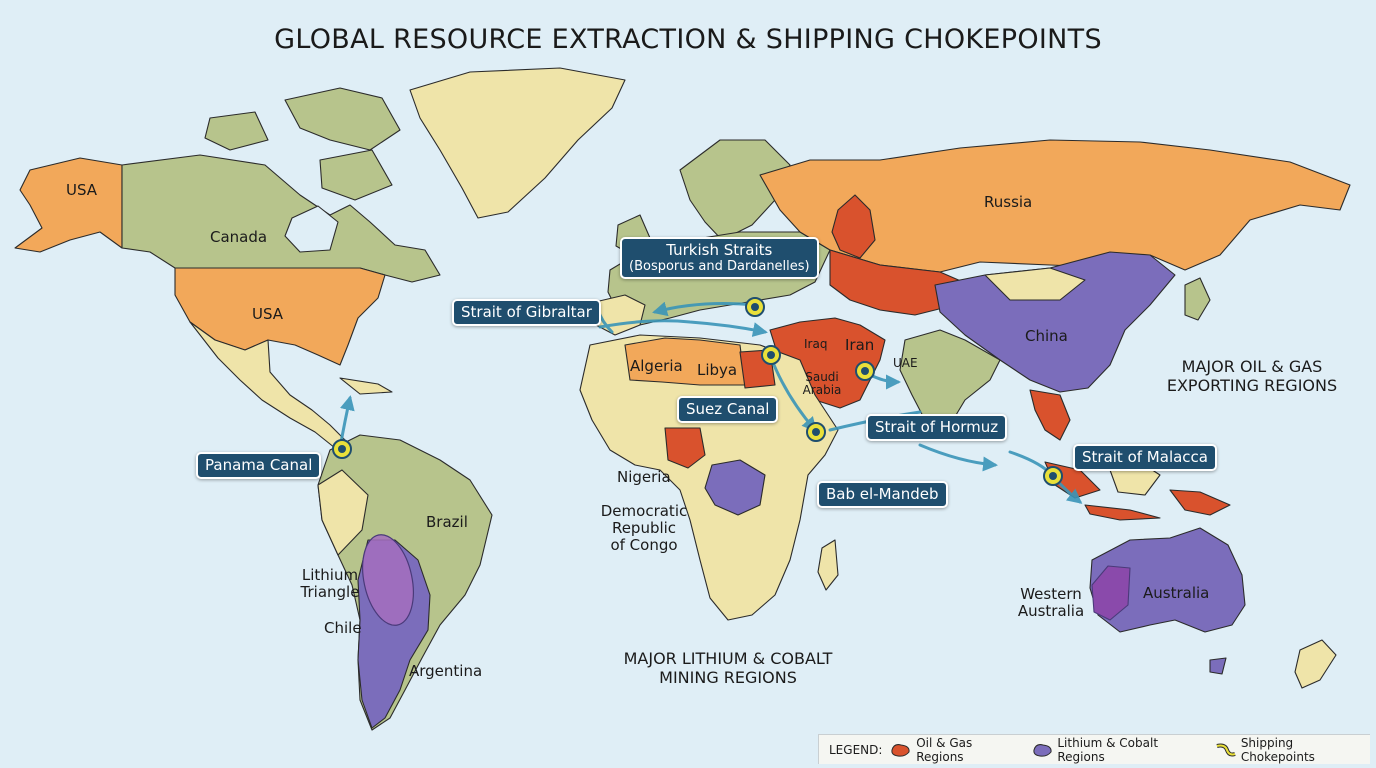  What do you see at coordinates (1167, 580) in the screenshot?
I see `australia-shape` at bounding box center [1167, 580].